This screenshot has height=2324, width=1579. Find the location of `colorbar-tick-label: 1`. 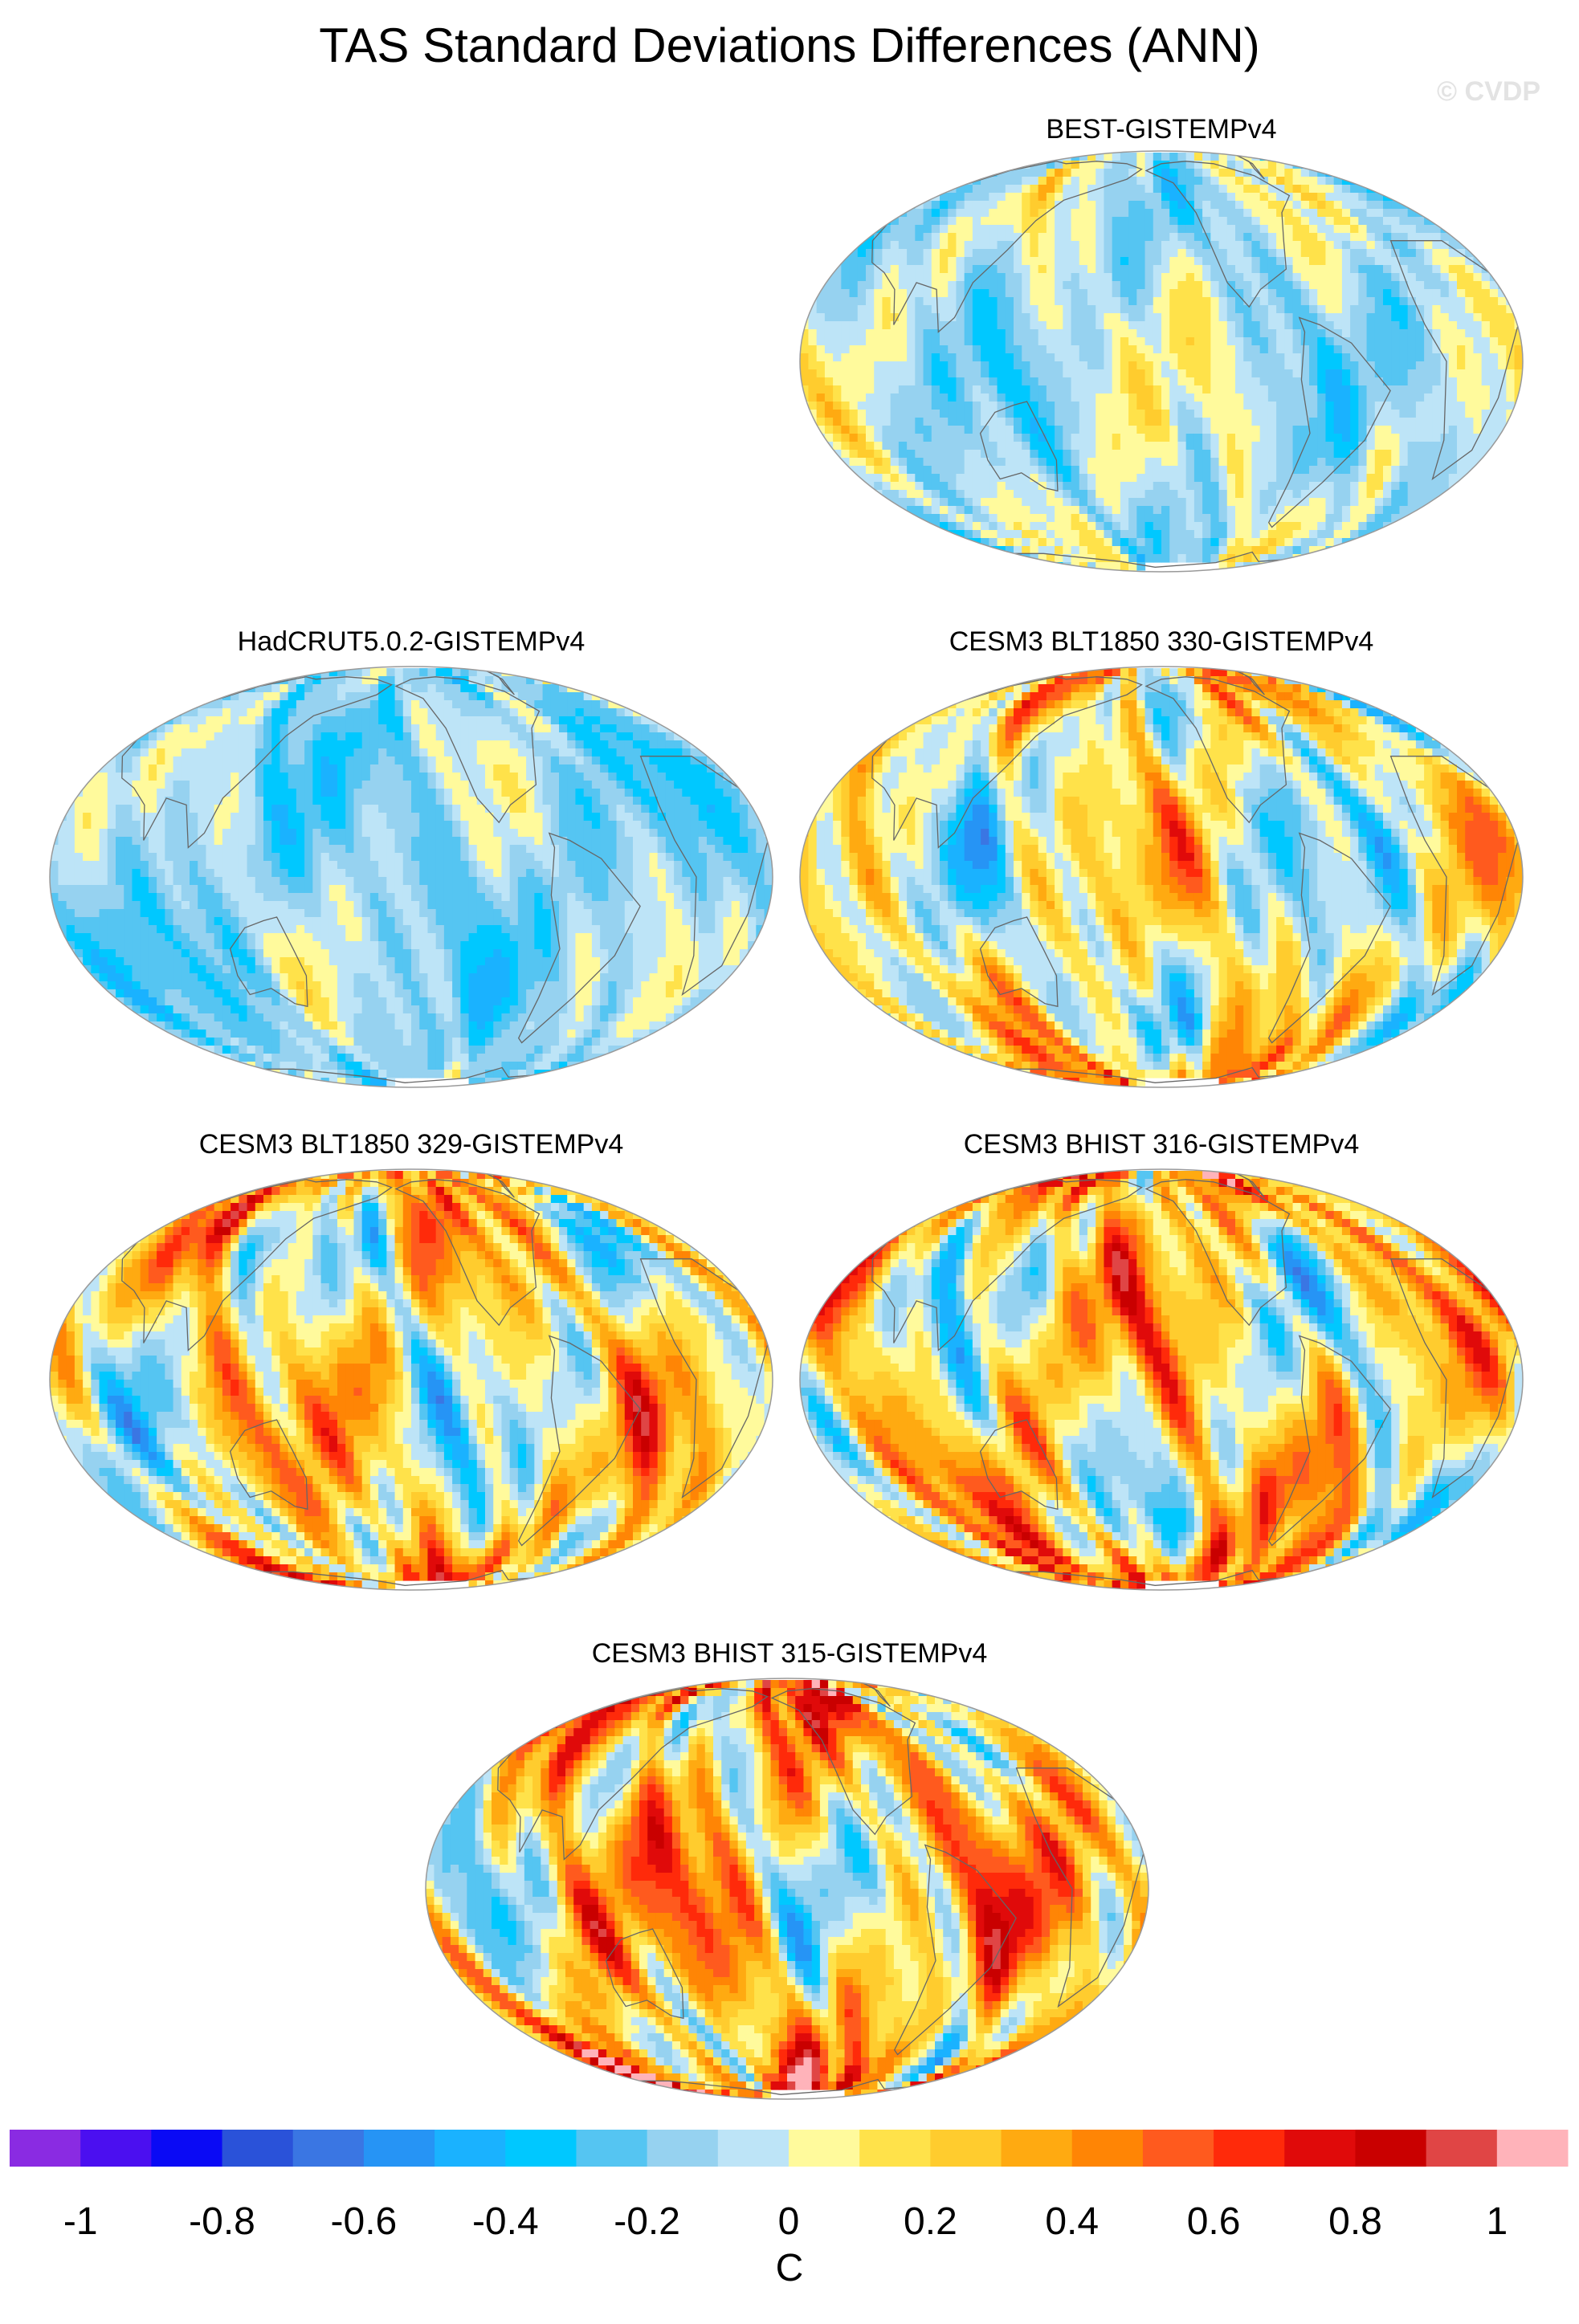

colorbar-tick-label: 1 is located at coordinates (1497, 2222).